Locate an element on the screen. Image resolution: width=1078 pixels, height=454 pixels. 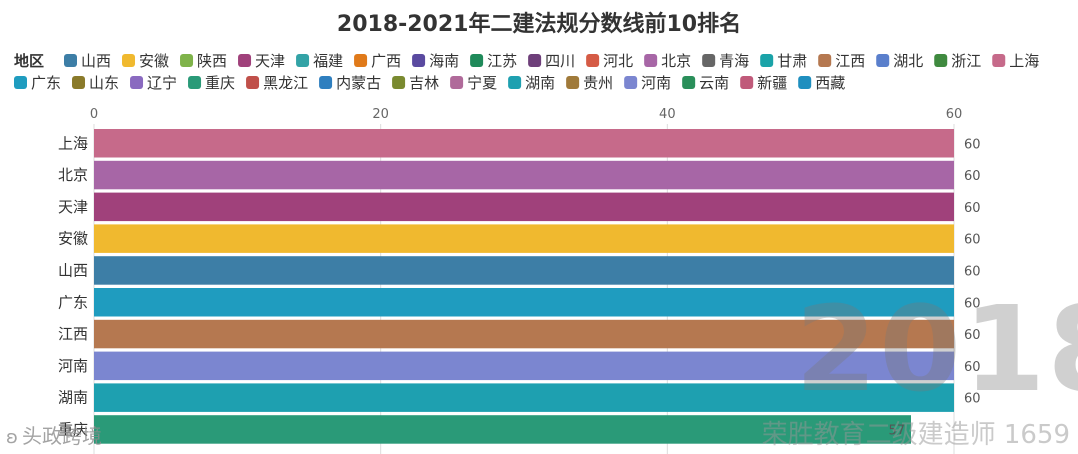
legend-item: 河北 is located at coordinates (609, 61).